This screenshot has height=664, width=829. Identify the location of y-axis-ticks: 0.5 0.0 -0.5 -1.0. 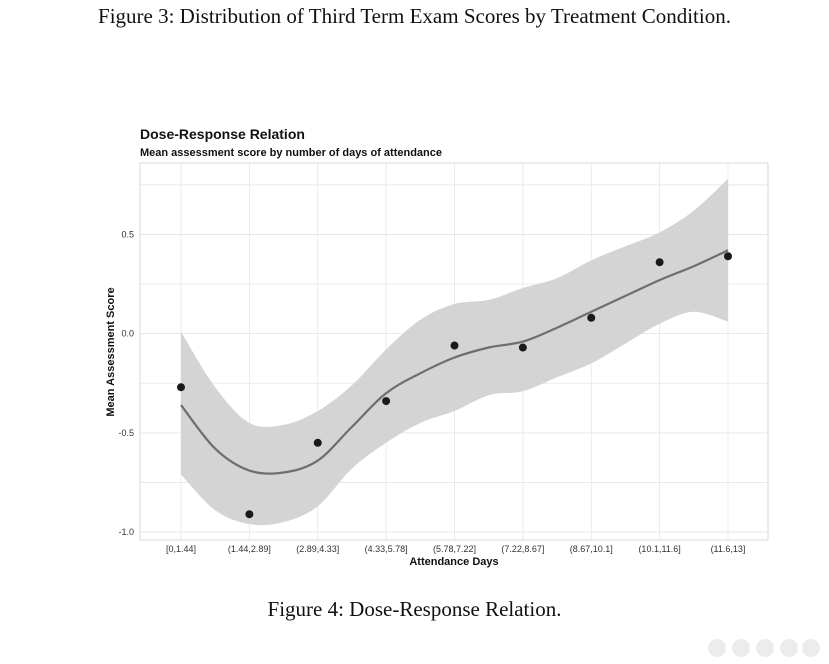
(126, 383).